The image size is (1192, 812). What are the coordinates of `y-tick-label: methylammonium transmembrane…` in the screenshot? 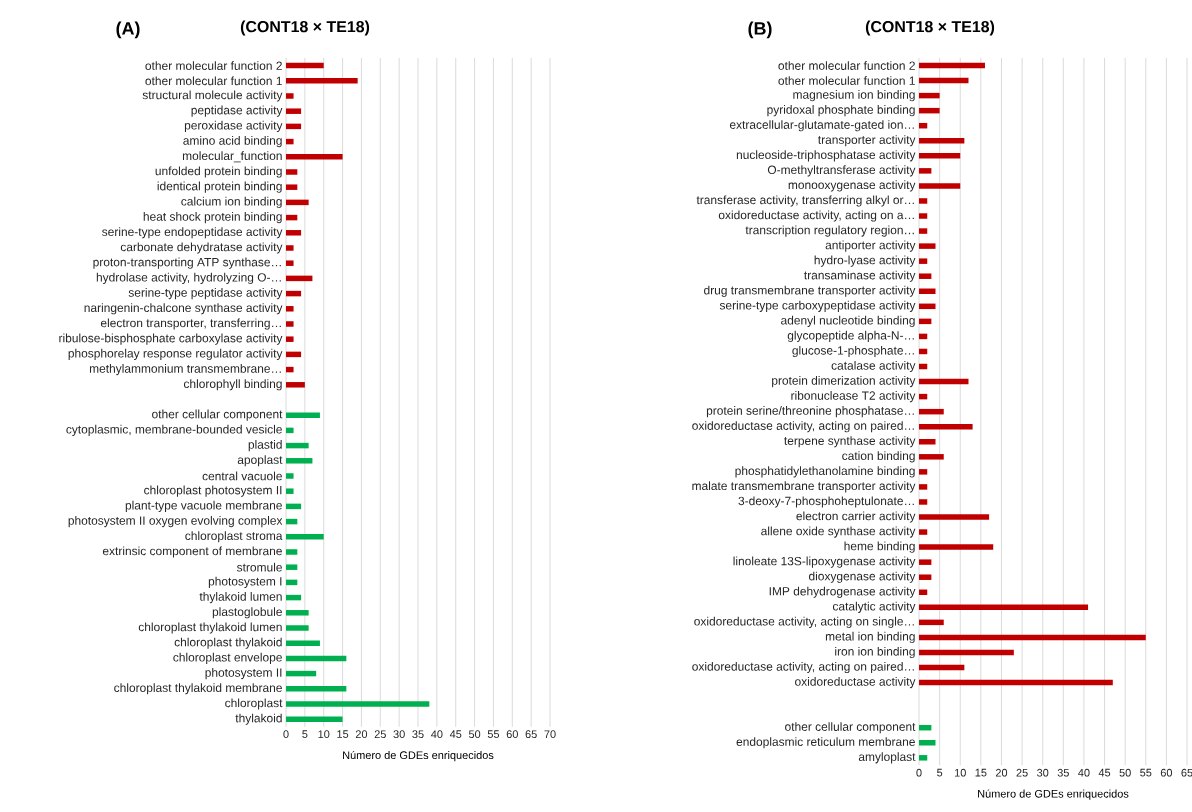 It's located at (185, 370).